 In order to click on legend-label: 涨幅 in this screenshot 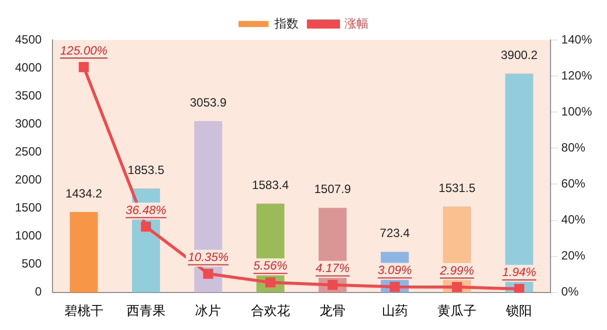, I will do `click(356, 23)`.